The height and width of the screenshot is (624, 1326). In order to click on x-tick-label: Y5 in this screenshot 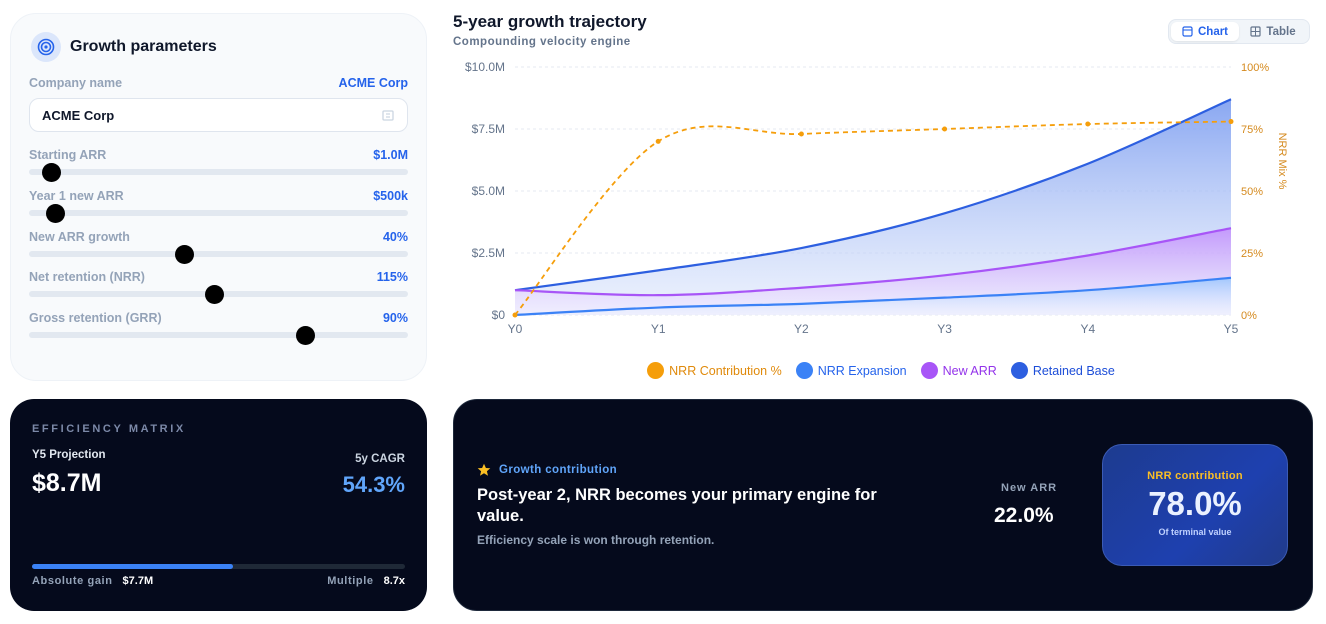, I will do `click(1231, 329)`.